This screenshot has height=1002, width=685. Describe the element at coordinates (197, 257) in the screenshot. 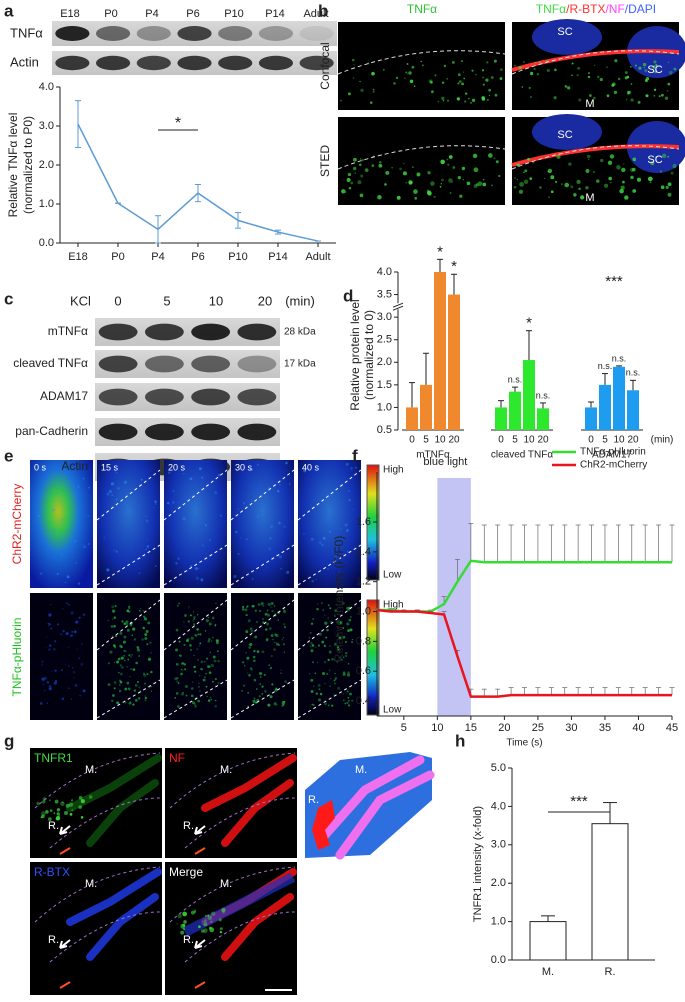

I see `x-tick-label: P6` at that location.